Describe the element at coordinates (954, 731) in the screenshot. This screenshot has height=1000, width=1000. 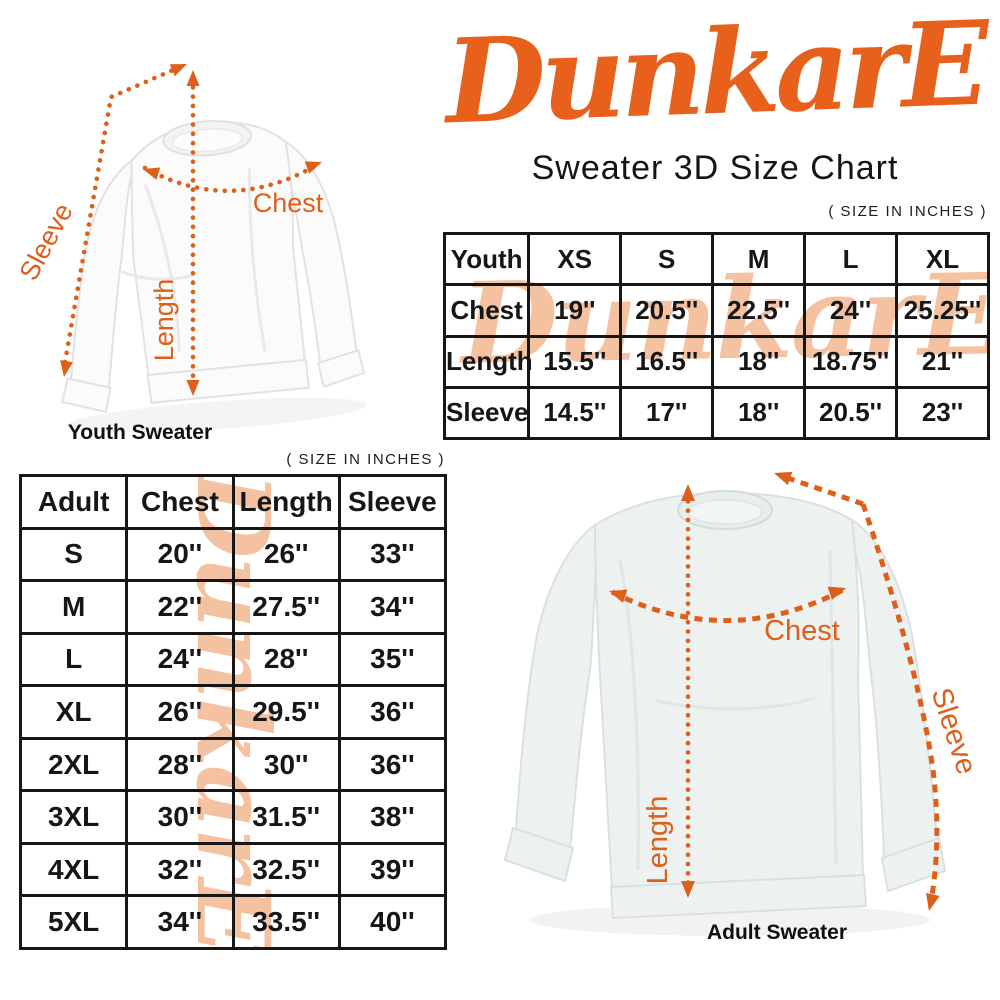
I see `adult-sleeve-label: Sleeve` at that location.